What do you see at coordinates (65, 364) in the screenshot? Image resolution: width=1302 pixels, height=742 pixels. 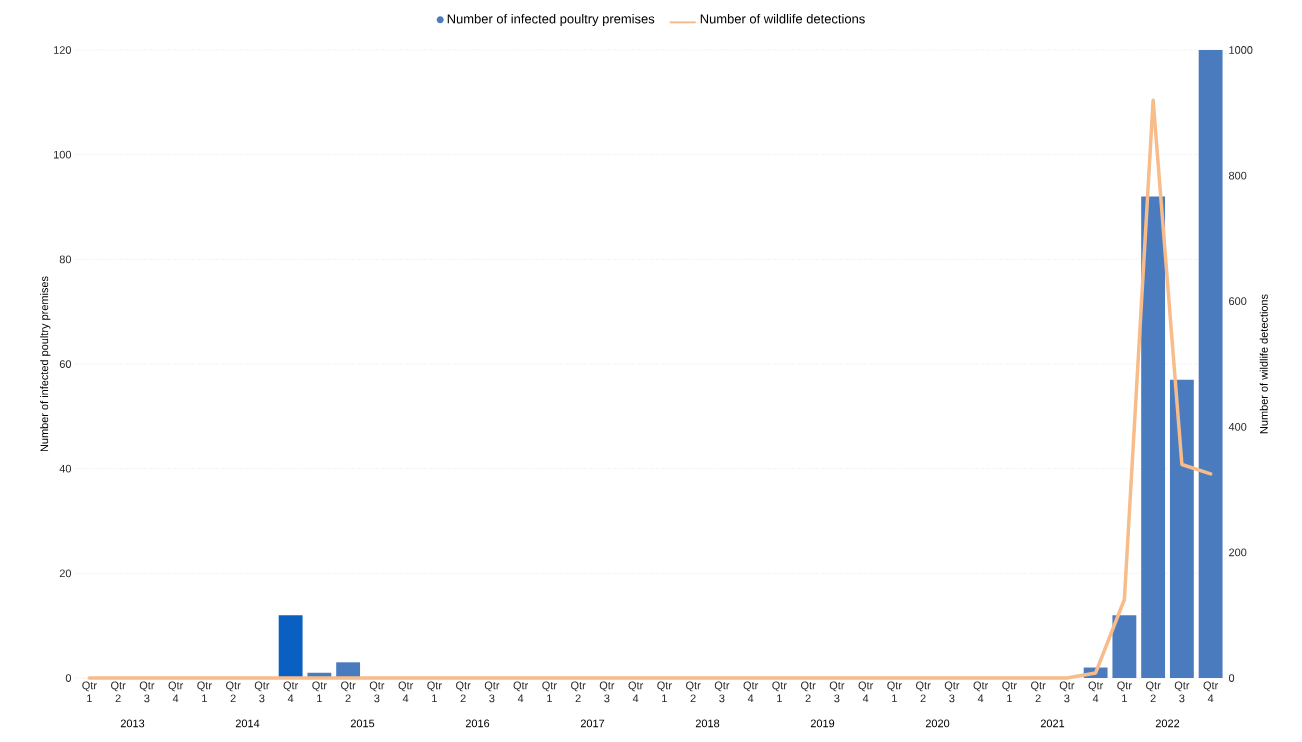 I see `y-tick-label: 60` at bounding box center [65, 364].